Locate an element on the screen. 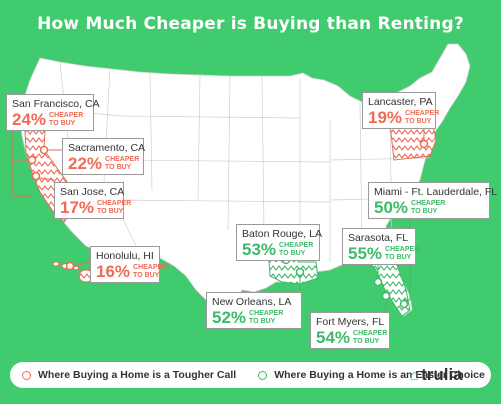  callout-percent: 19% is located at coordinates (385, 117).